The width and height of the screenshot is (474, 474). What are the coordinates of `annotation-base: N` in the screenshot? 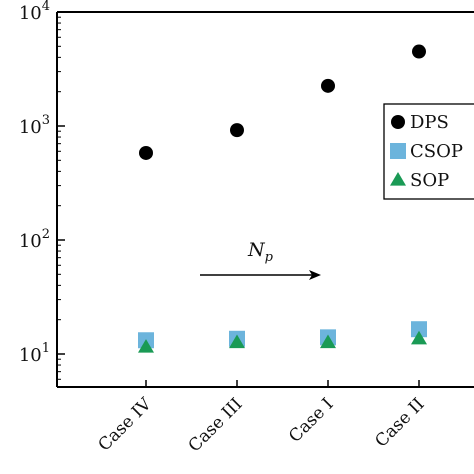 It's located at (256, 250).